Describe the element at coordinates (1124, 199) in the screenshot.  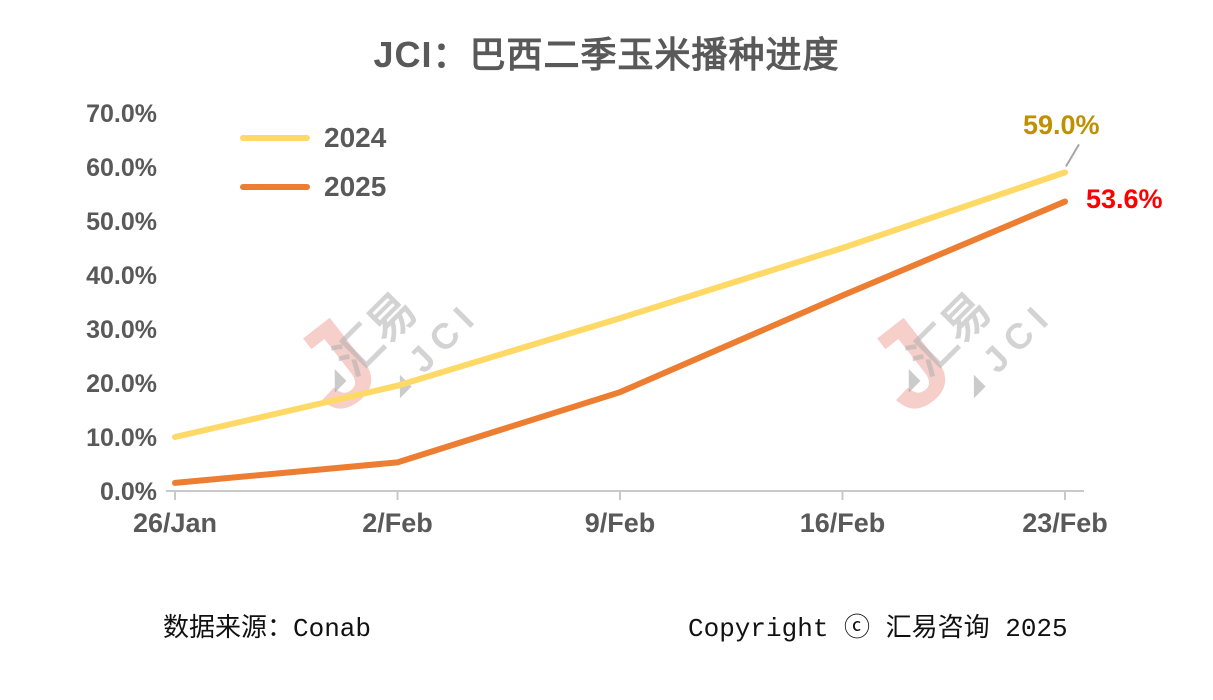
I see `data-label-2025-final: 53.6%` at that location.